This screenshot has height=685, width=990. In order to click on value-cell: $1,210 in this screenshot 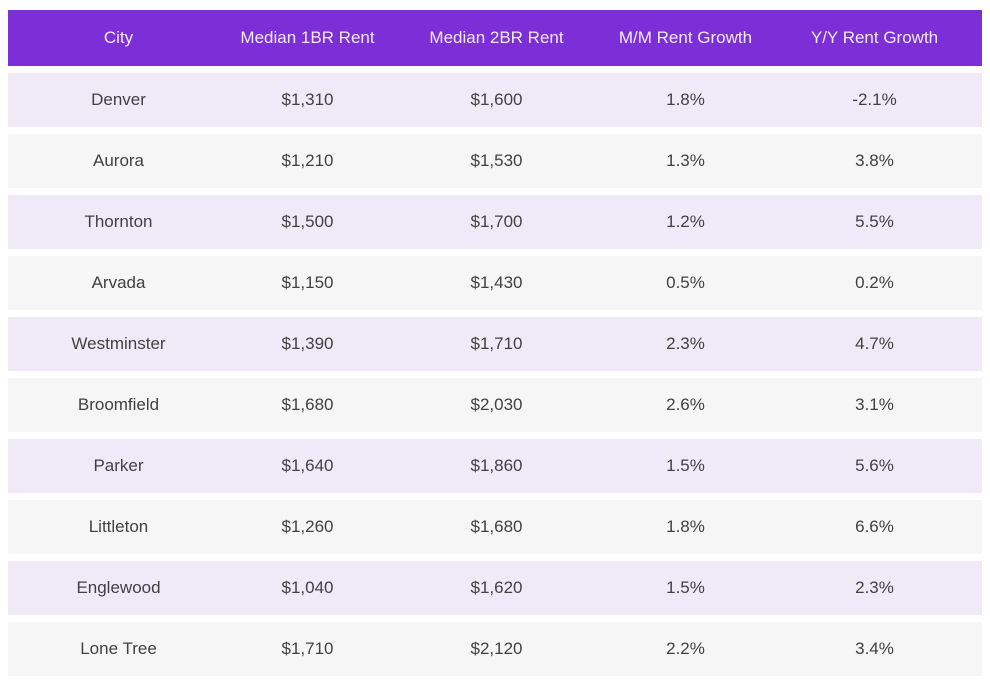, I will do `click(307, 160)`.